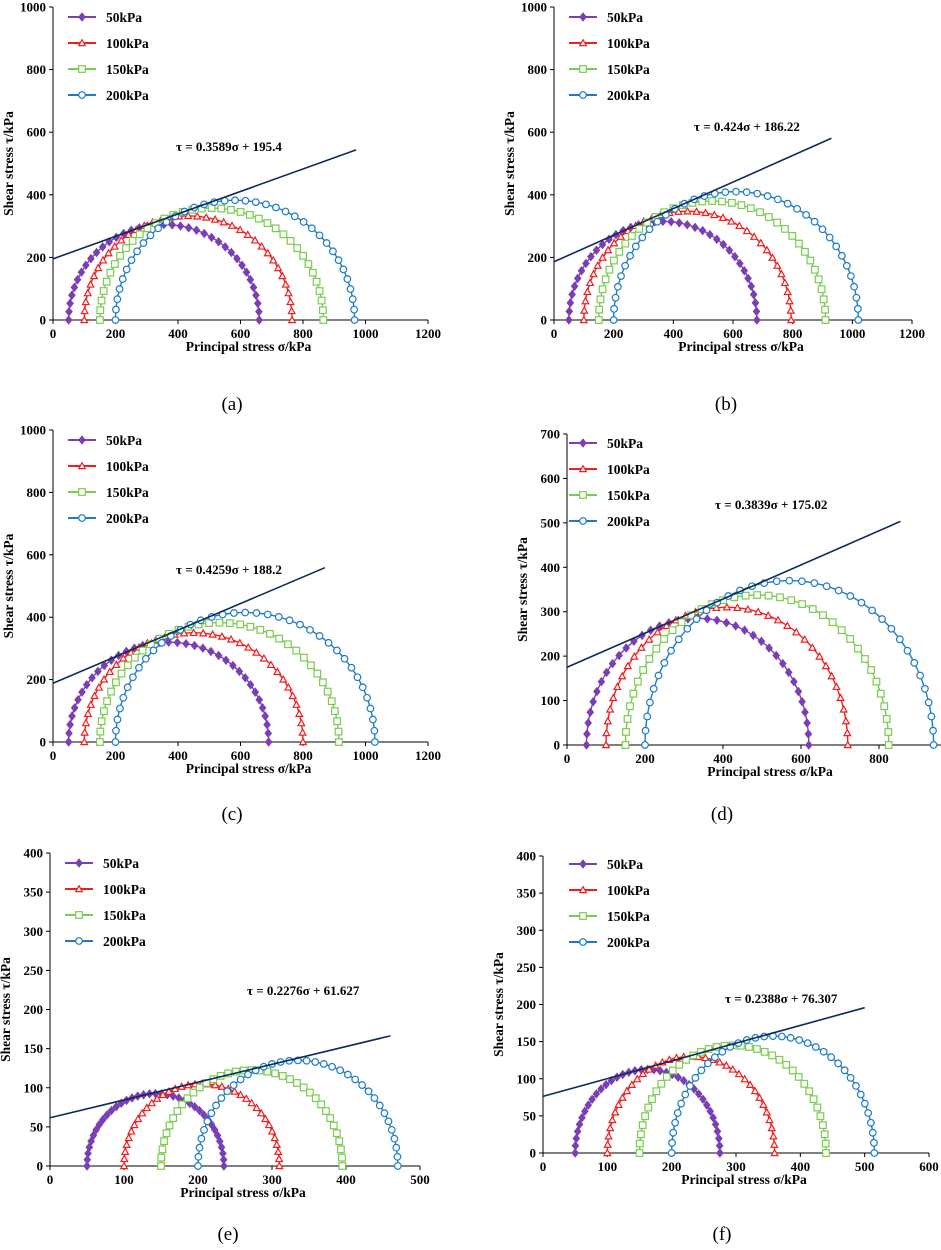  What do you see at coordinates (551, 567) in the screenshot?
I see `y-tick-label: 400` at bounding box center [551, 567].